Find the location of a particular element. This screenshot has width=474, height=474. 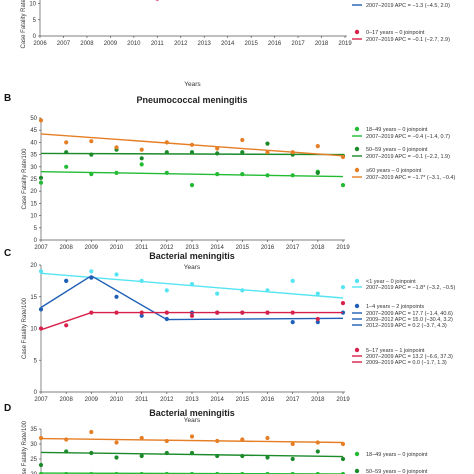

legend-marker-d is located at coordinates (357, 454).